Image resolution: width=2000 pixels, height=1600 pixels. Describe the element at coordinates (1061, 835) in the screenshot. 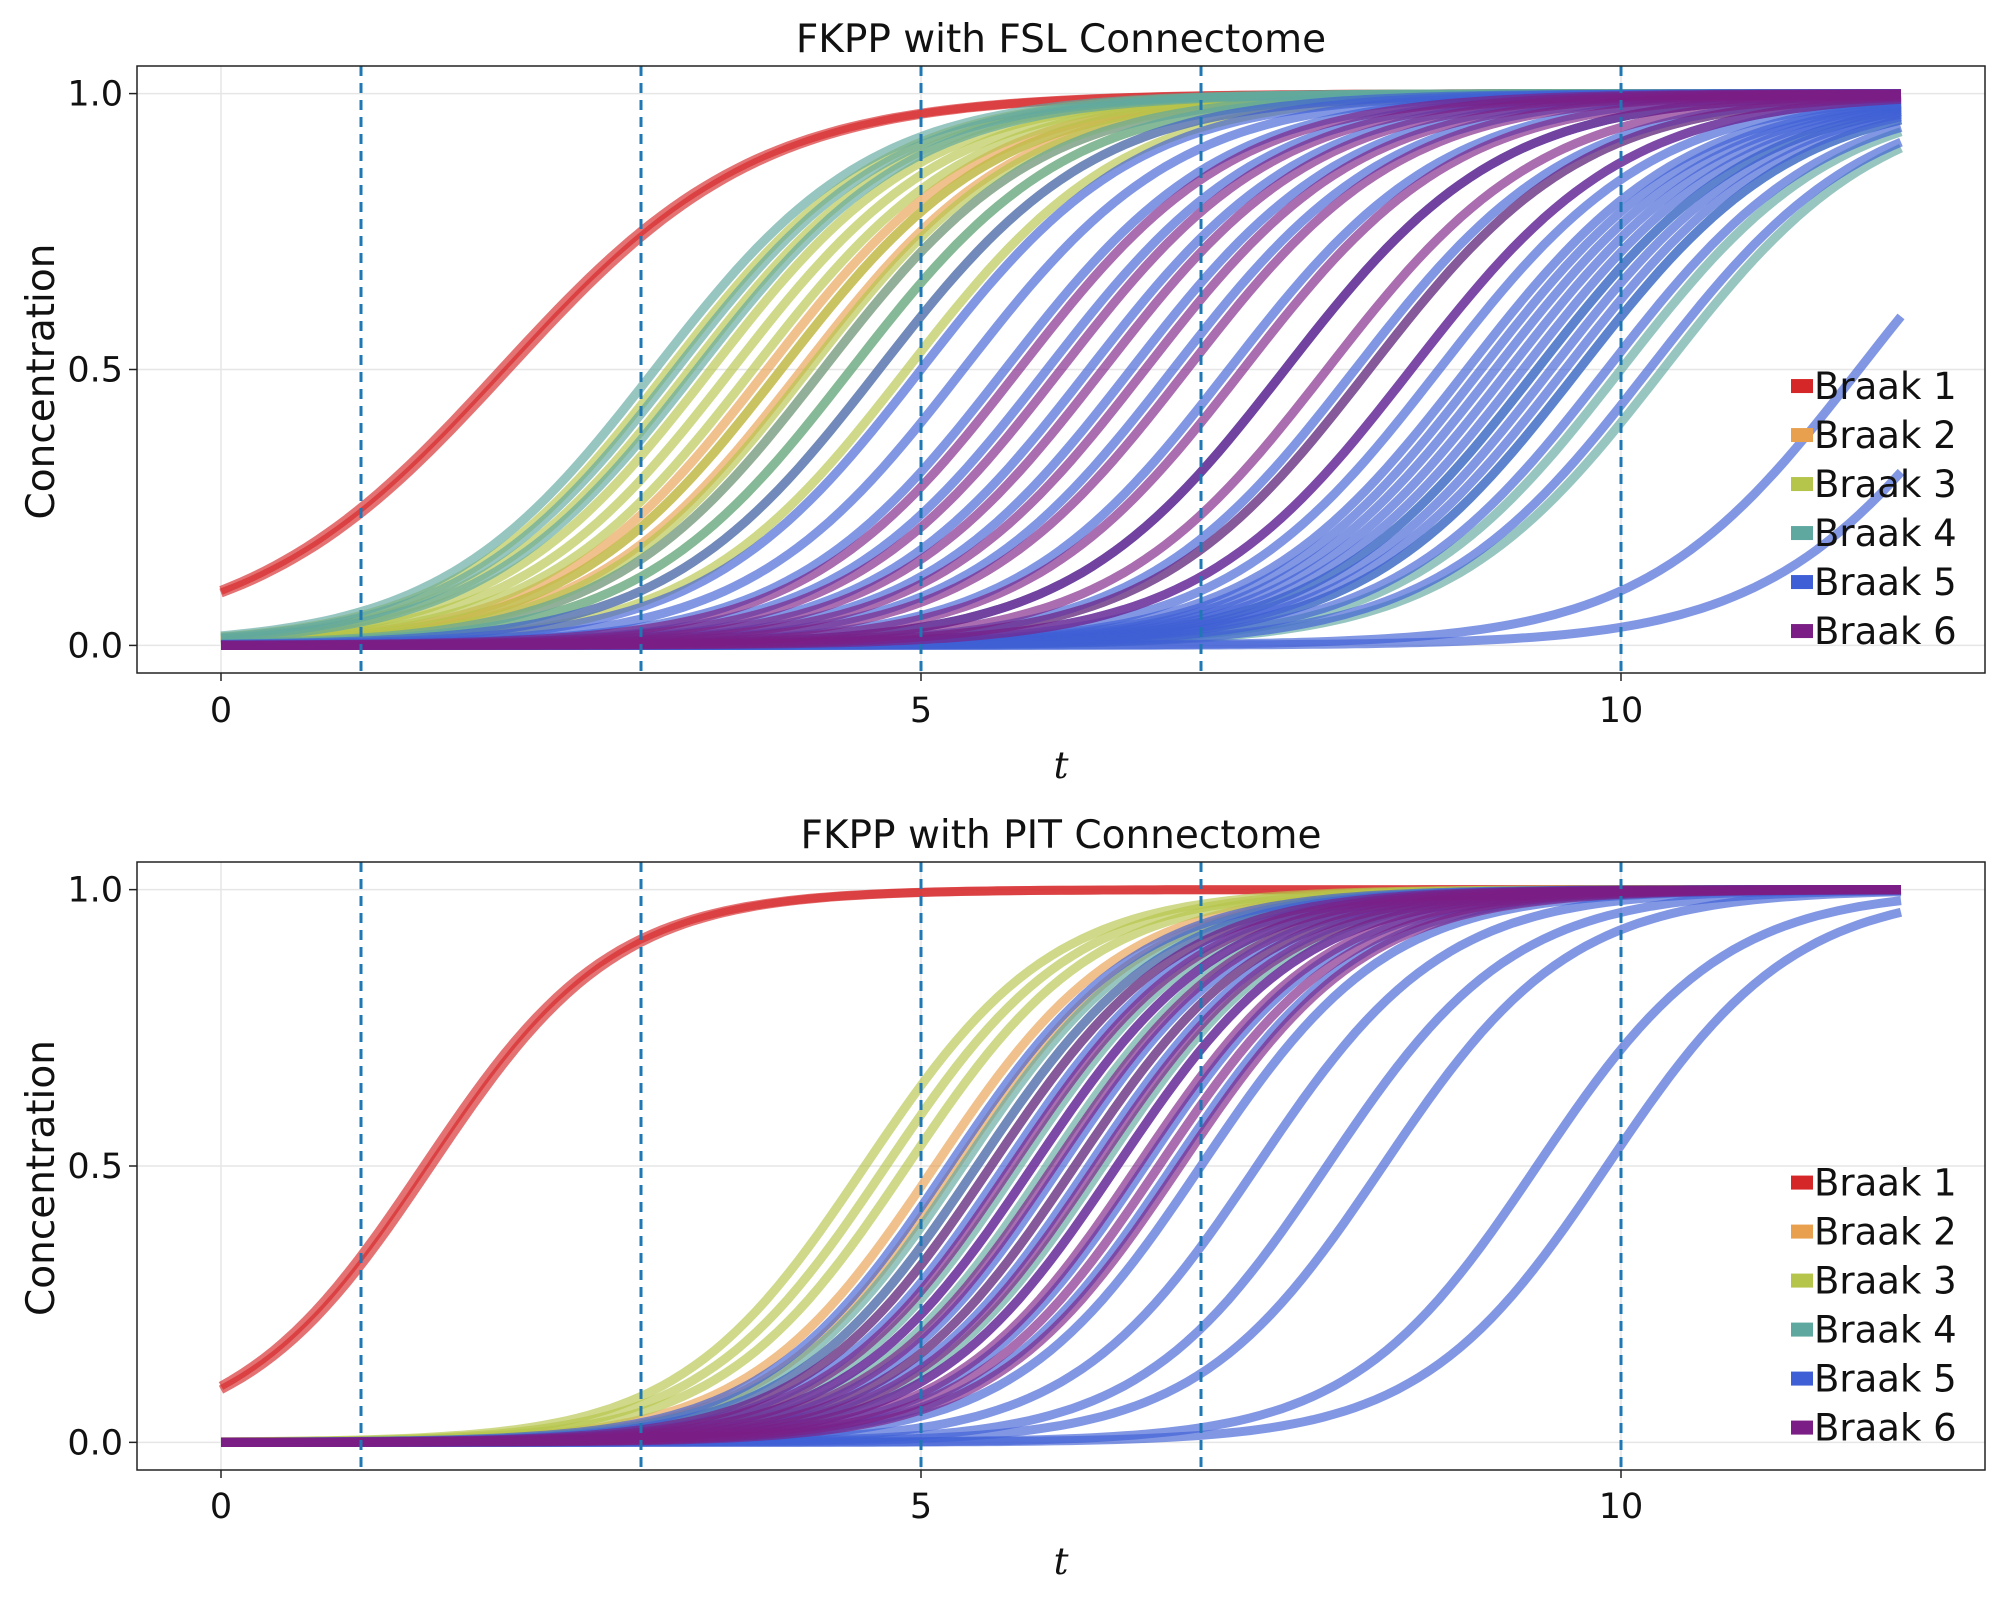

I see `chart-title: FKPP with PIT Connectome` at that location.